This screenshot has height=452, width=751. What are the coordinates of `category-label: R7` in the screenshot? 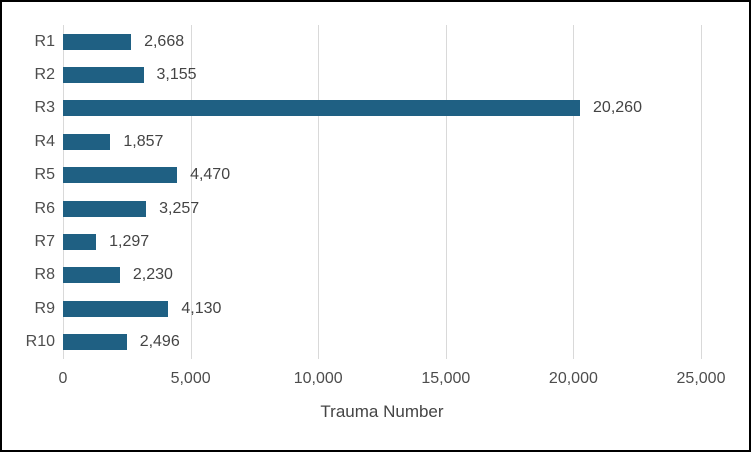 It's located at (44, 242).